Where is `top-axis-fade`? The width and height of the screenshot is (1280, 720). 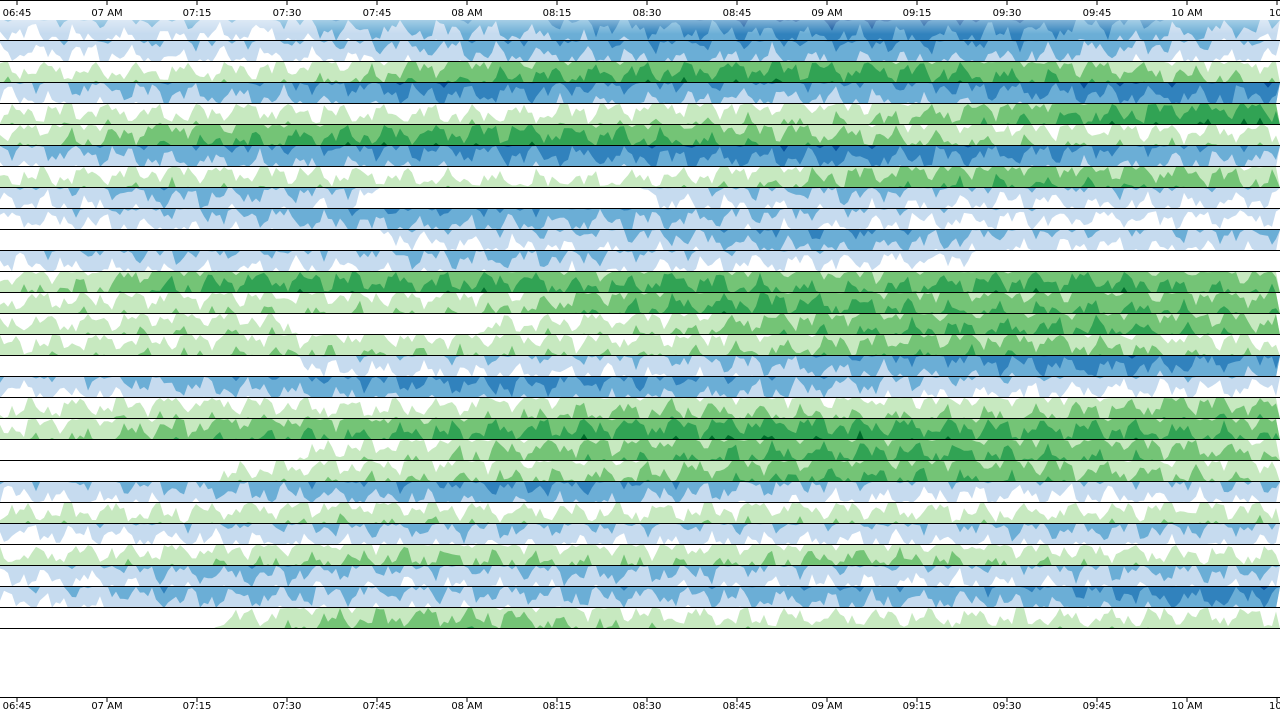 top-axis-fade is located at coordinates (640, 17).